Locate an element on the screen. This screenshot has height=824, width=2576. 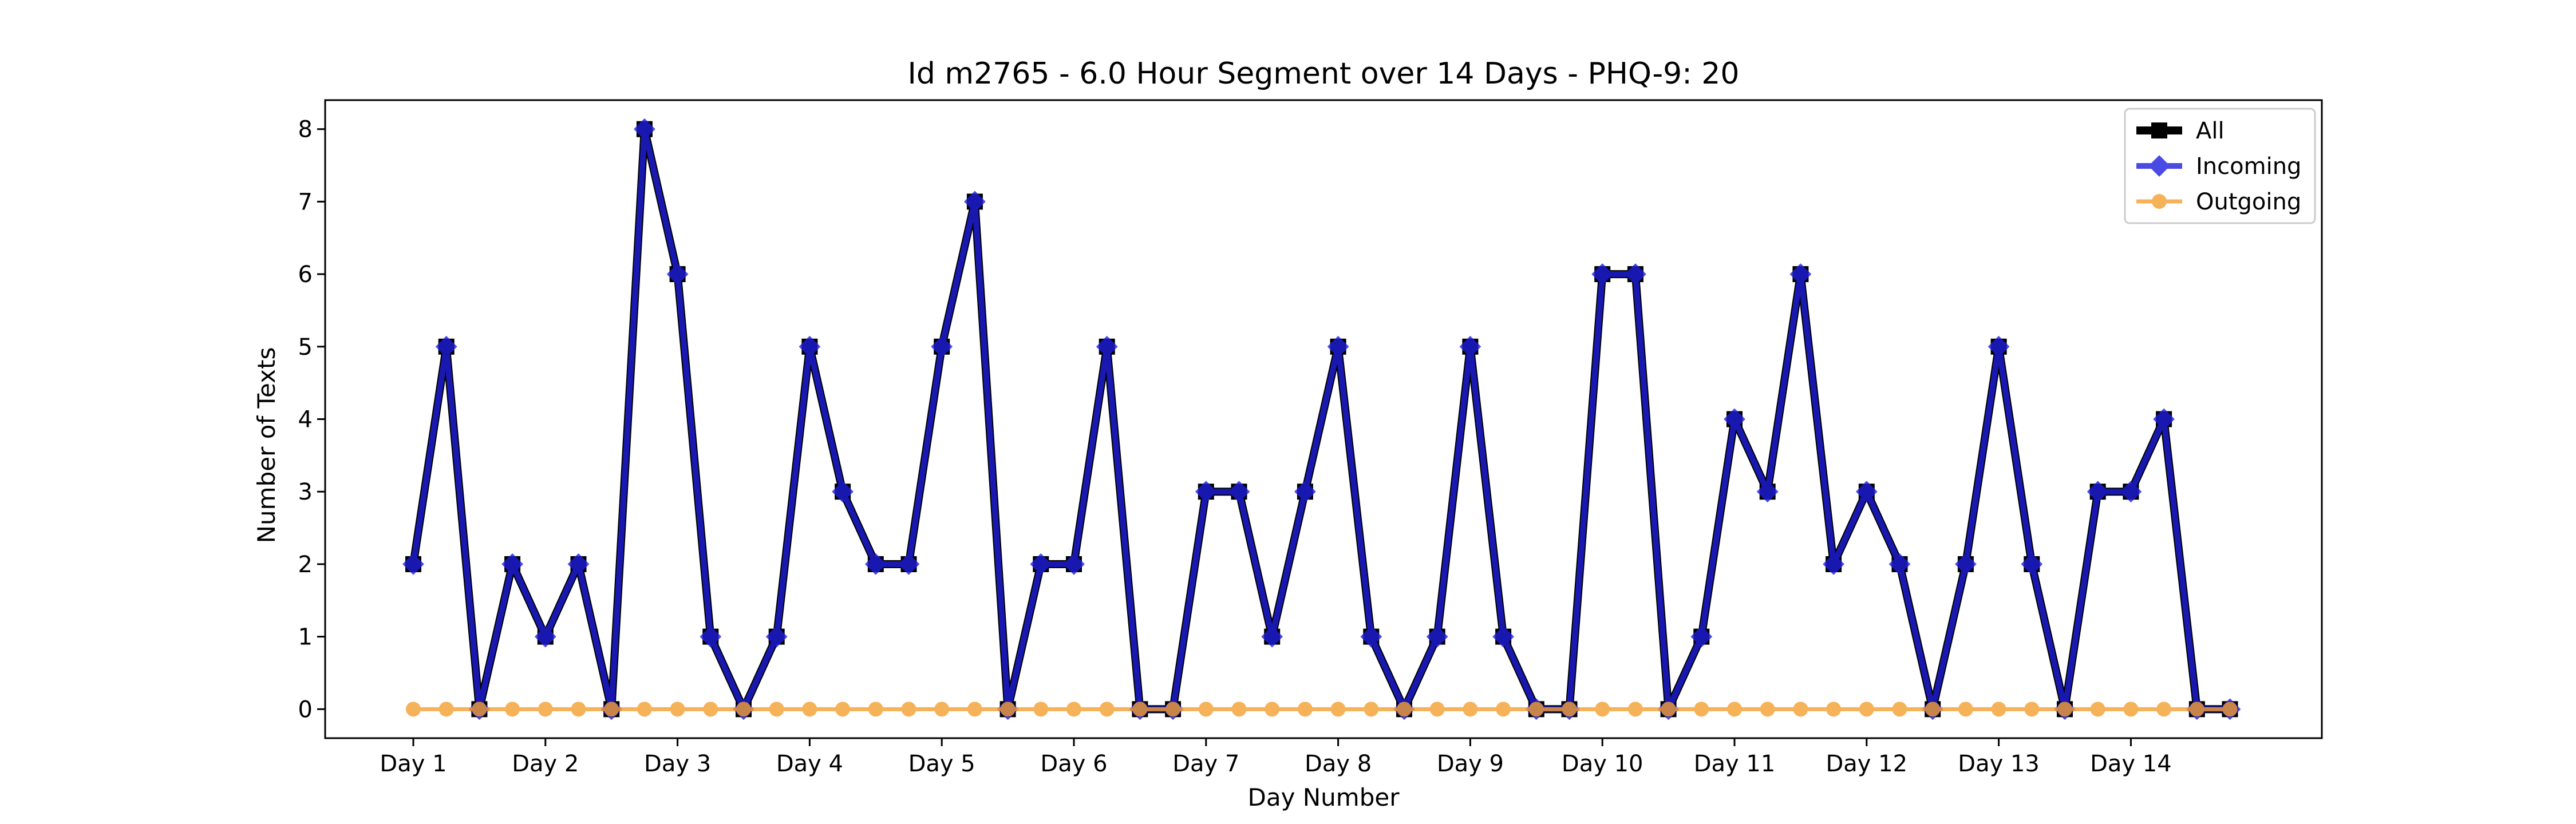
y-tick-label: 3 is located at coordinates (305, 492).